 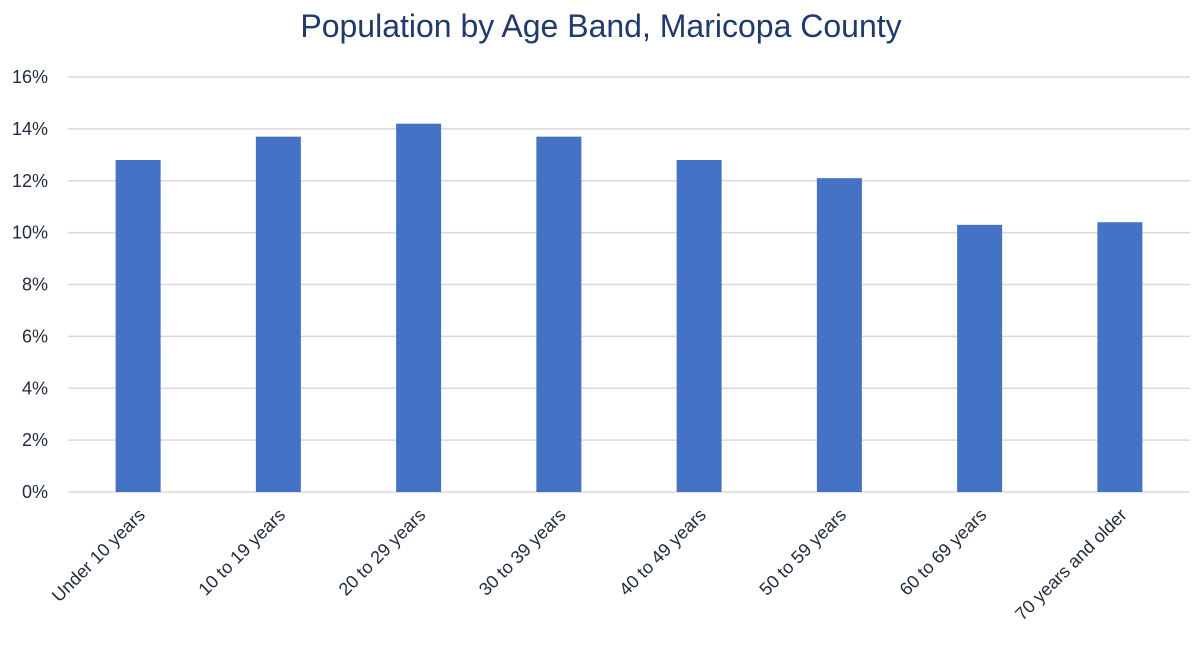 I want to click on y-tick-label: 2%, so click(x=35, y=440).